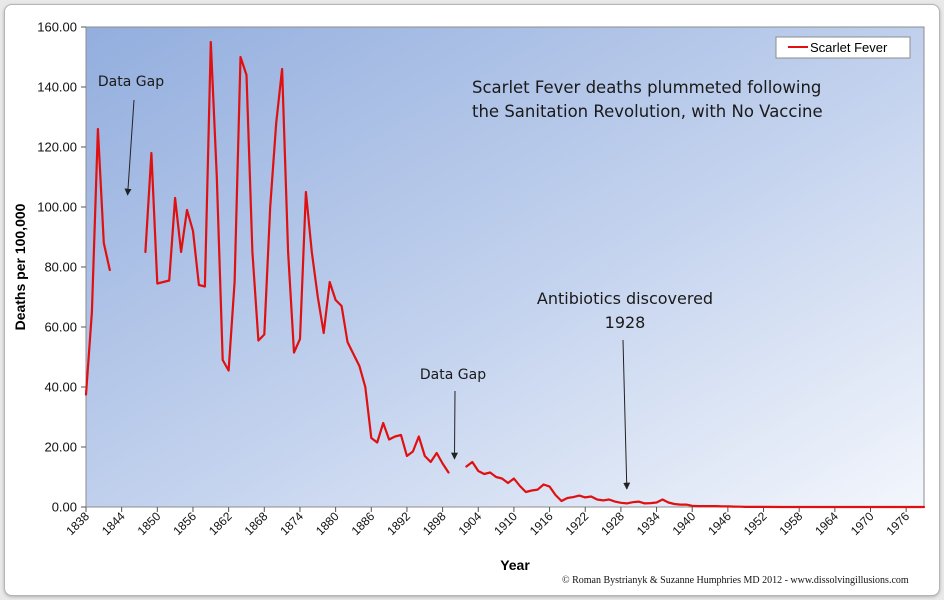  What do you see at coordinates (256, 523) in the screenshot?
I see `x-tick-label: 1868` at bounding box center [256, 523].